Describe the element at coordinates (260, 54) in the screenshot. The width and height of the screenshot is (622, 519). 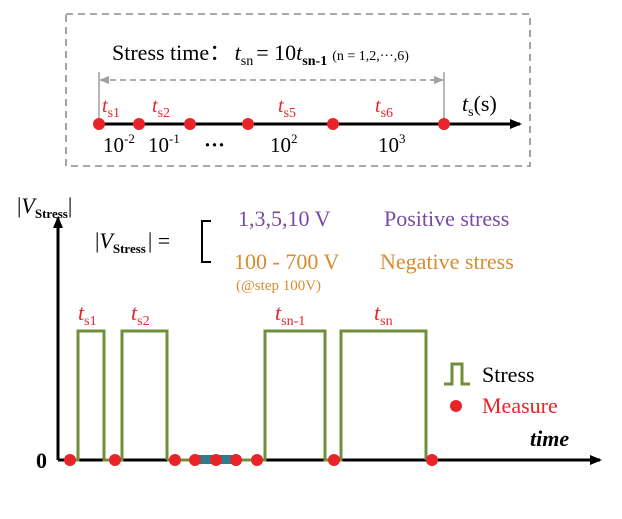
I see `stress-time-formula: Stress time： tsn = 10tsn-1 (n = 1,2,···,6)` at that location.